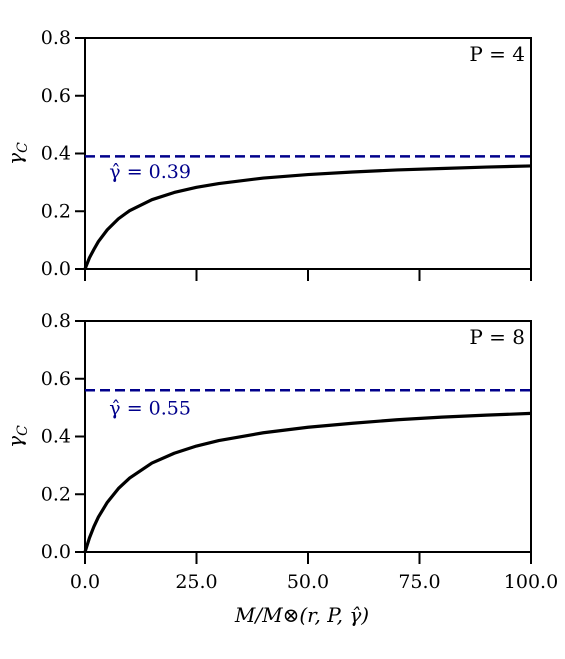 Image resolution: width=565 pixels, height=659 pixels. I want to click on x-tick-label: 100.0, so click(531, 582).